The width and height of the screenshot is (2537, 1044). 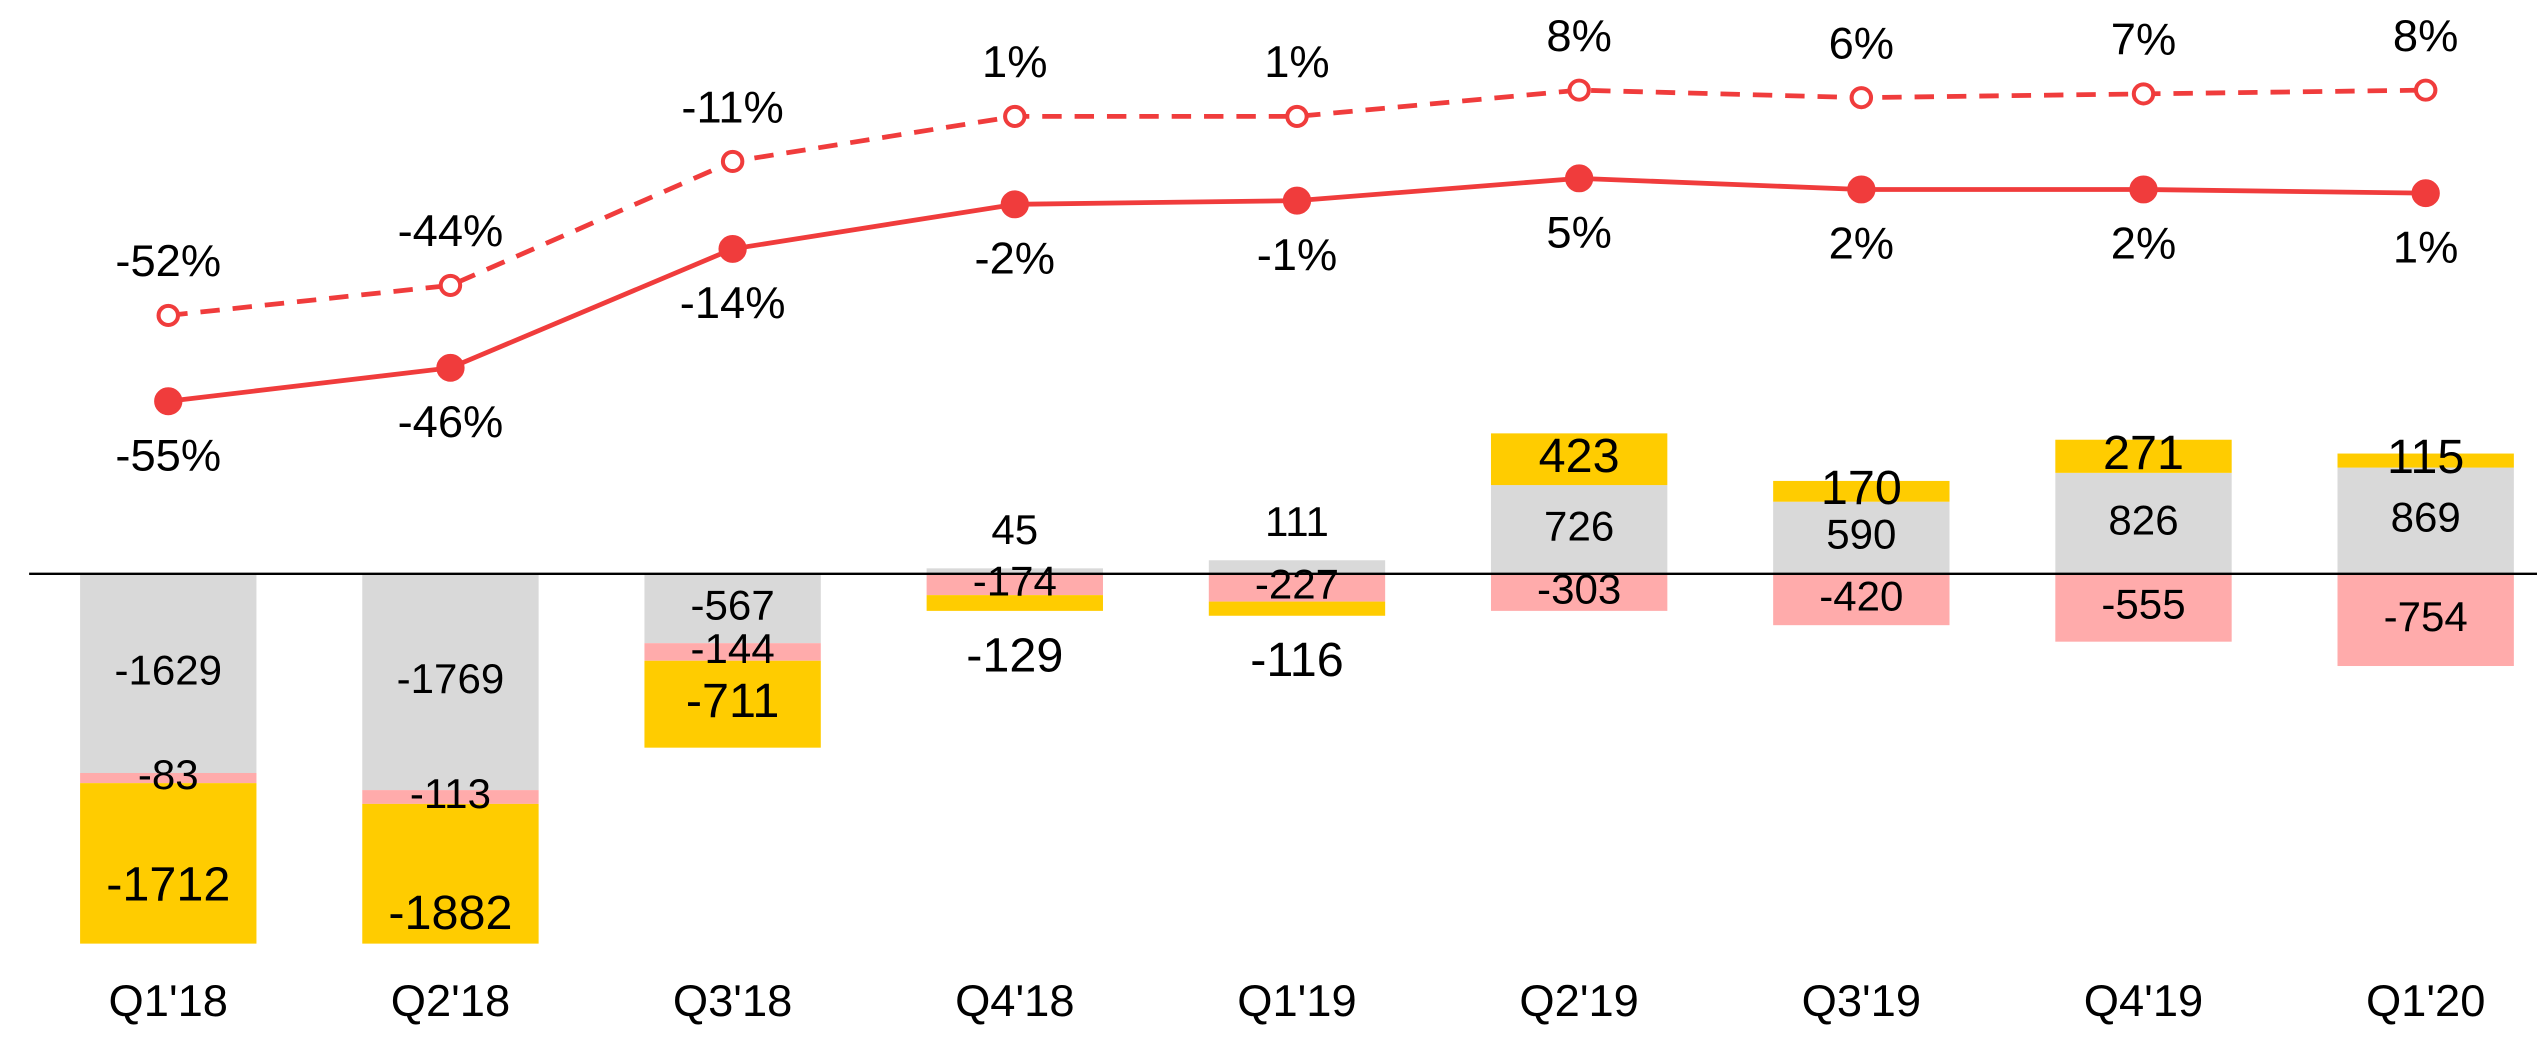 What do you see at coordinates (451, 678) in the screenshot?
I see `bar-label: -1769` at bounding box center [451, 678].